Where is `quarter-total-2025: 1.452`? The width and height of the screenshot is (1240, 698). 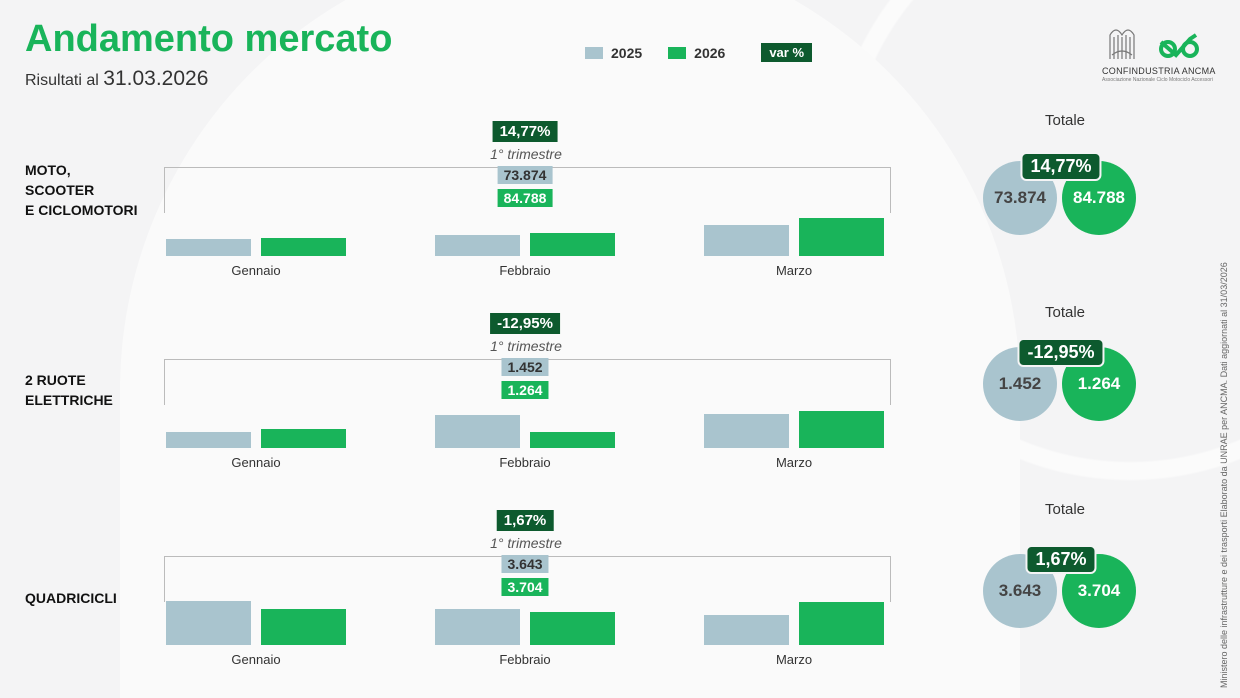 quarter-total-2025: 1.452 is located at coordinates (525, 367).